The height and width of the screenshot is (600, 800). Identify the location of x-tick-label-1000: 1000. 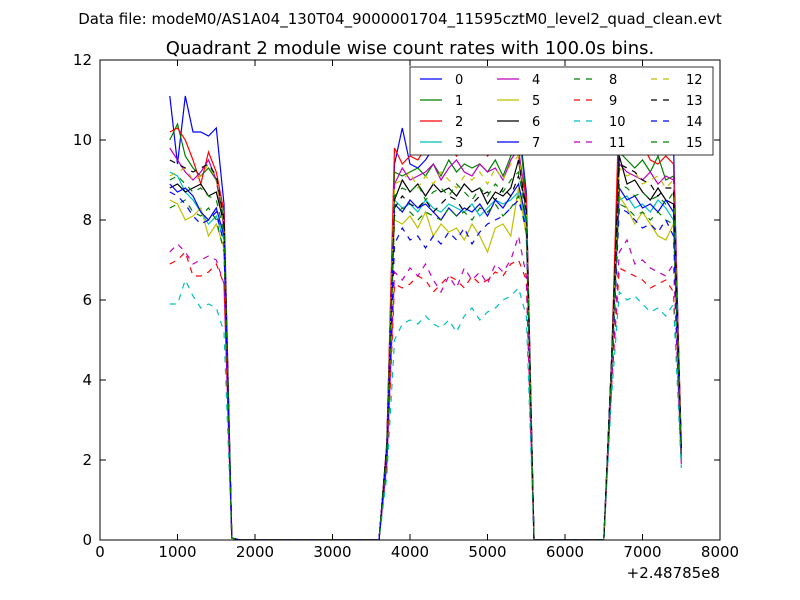
(177, 552).